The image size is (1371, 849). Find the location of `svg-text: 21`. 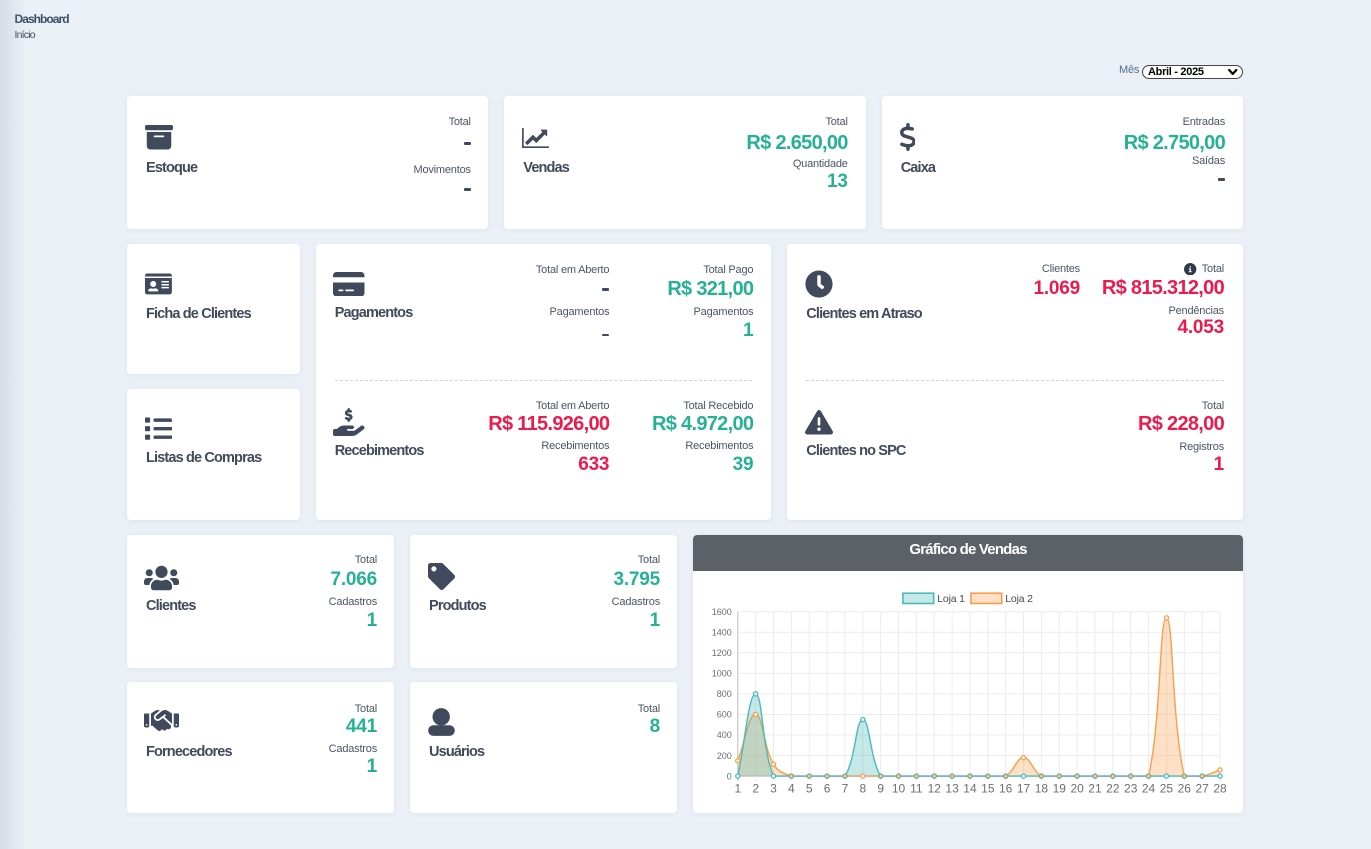

svg-text: 21 is located at coordinates (1095, 788).